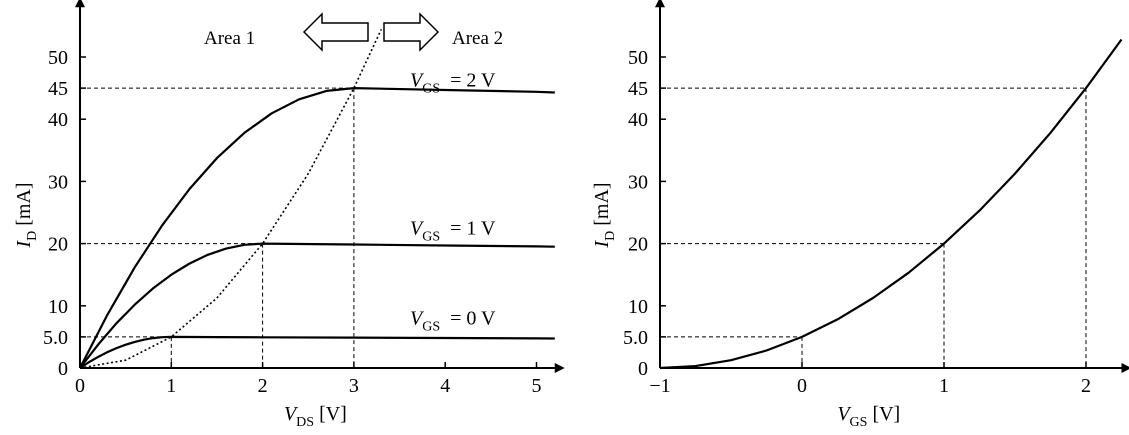 This screenshot has height=435, width=1129. What do you see at coordinates (468, 80) in the screenshot?
I see `series-label-3-unit: = 2 V` at bounding box center [468, 80].